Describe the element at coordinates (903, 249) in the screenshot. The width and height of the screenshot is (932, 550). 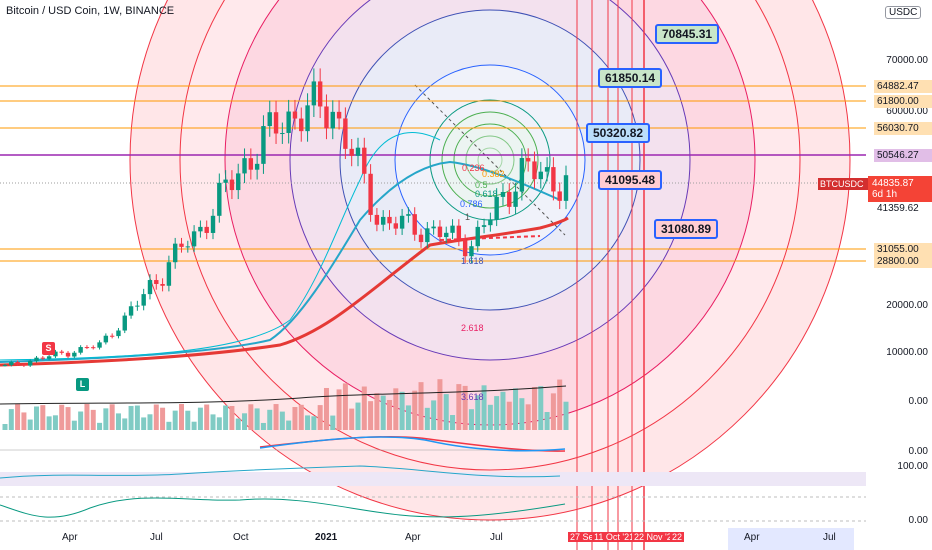
I see `level-tag: 31055.00` at that location.